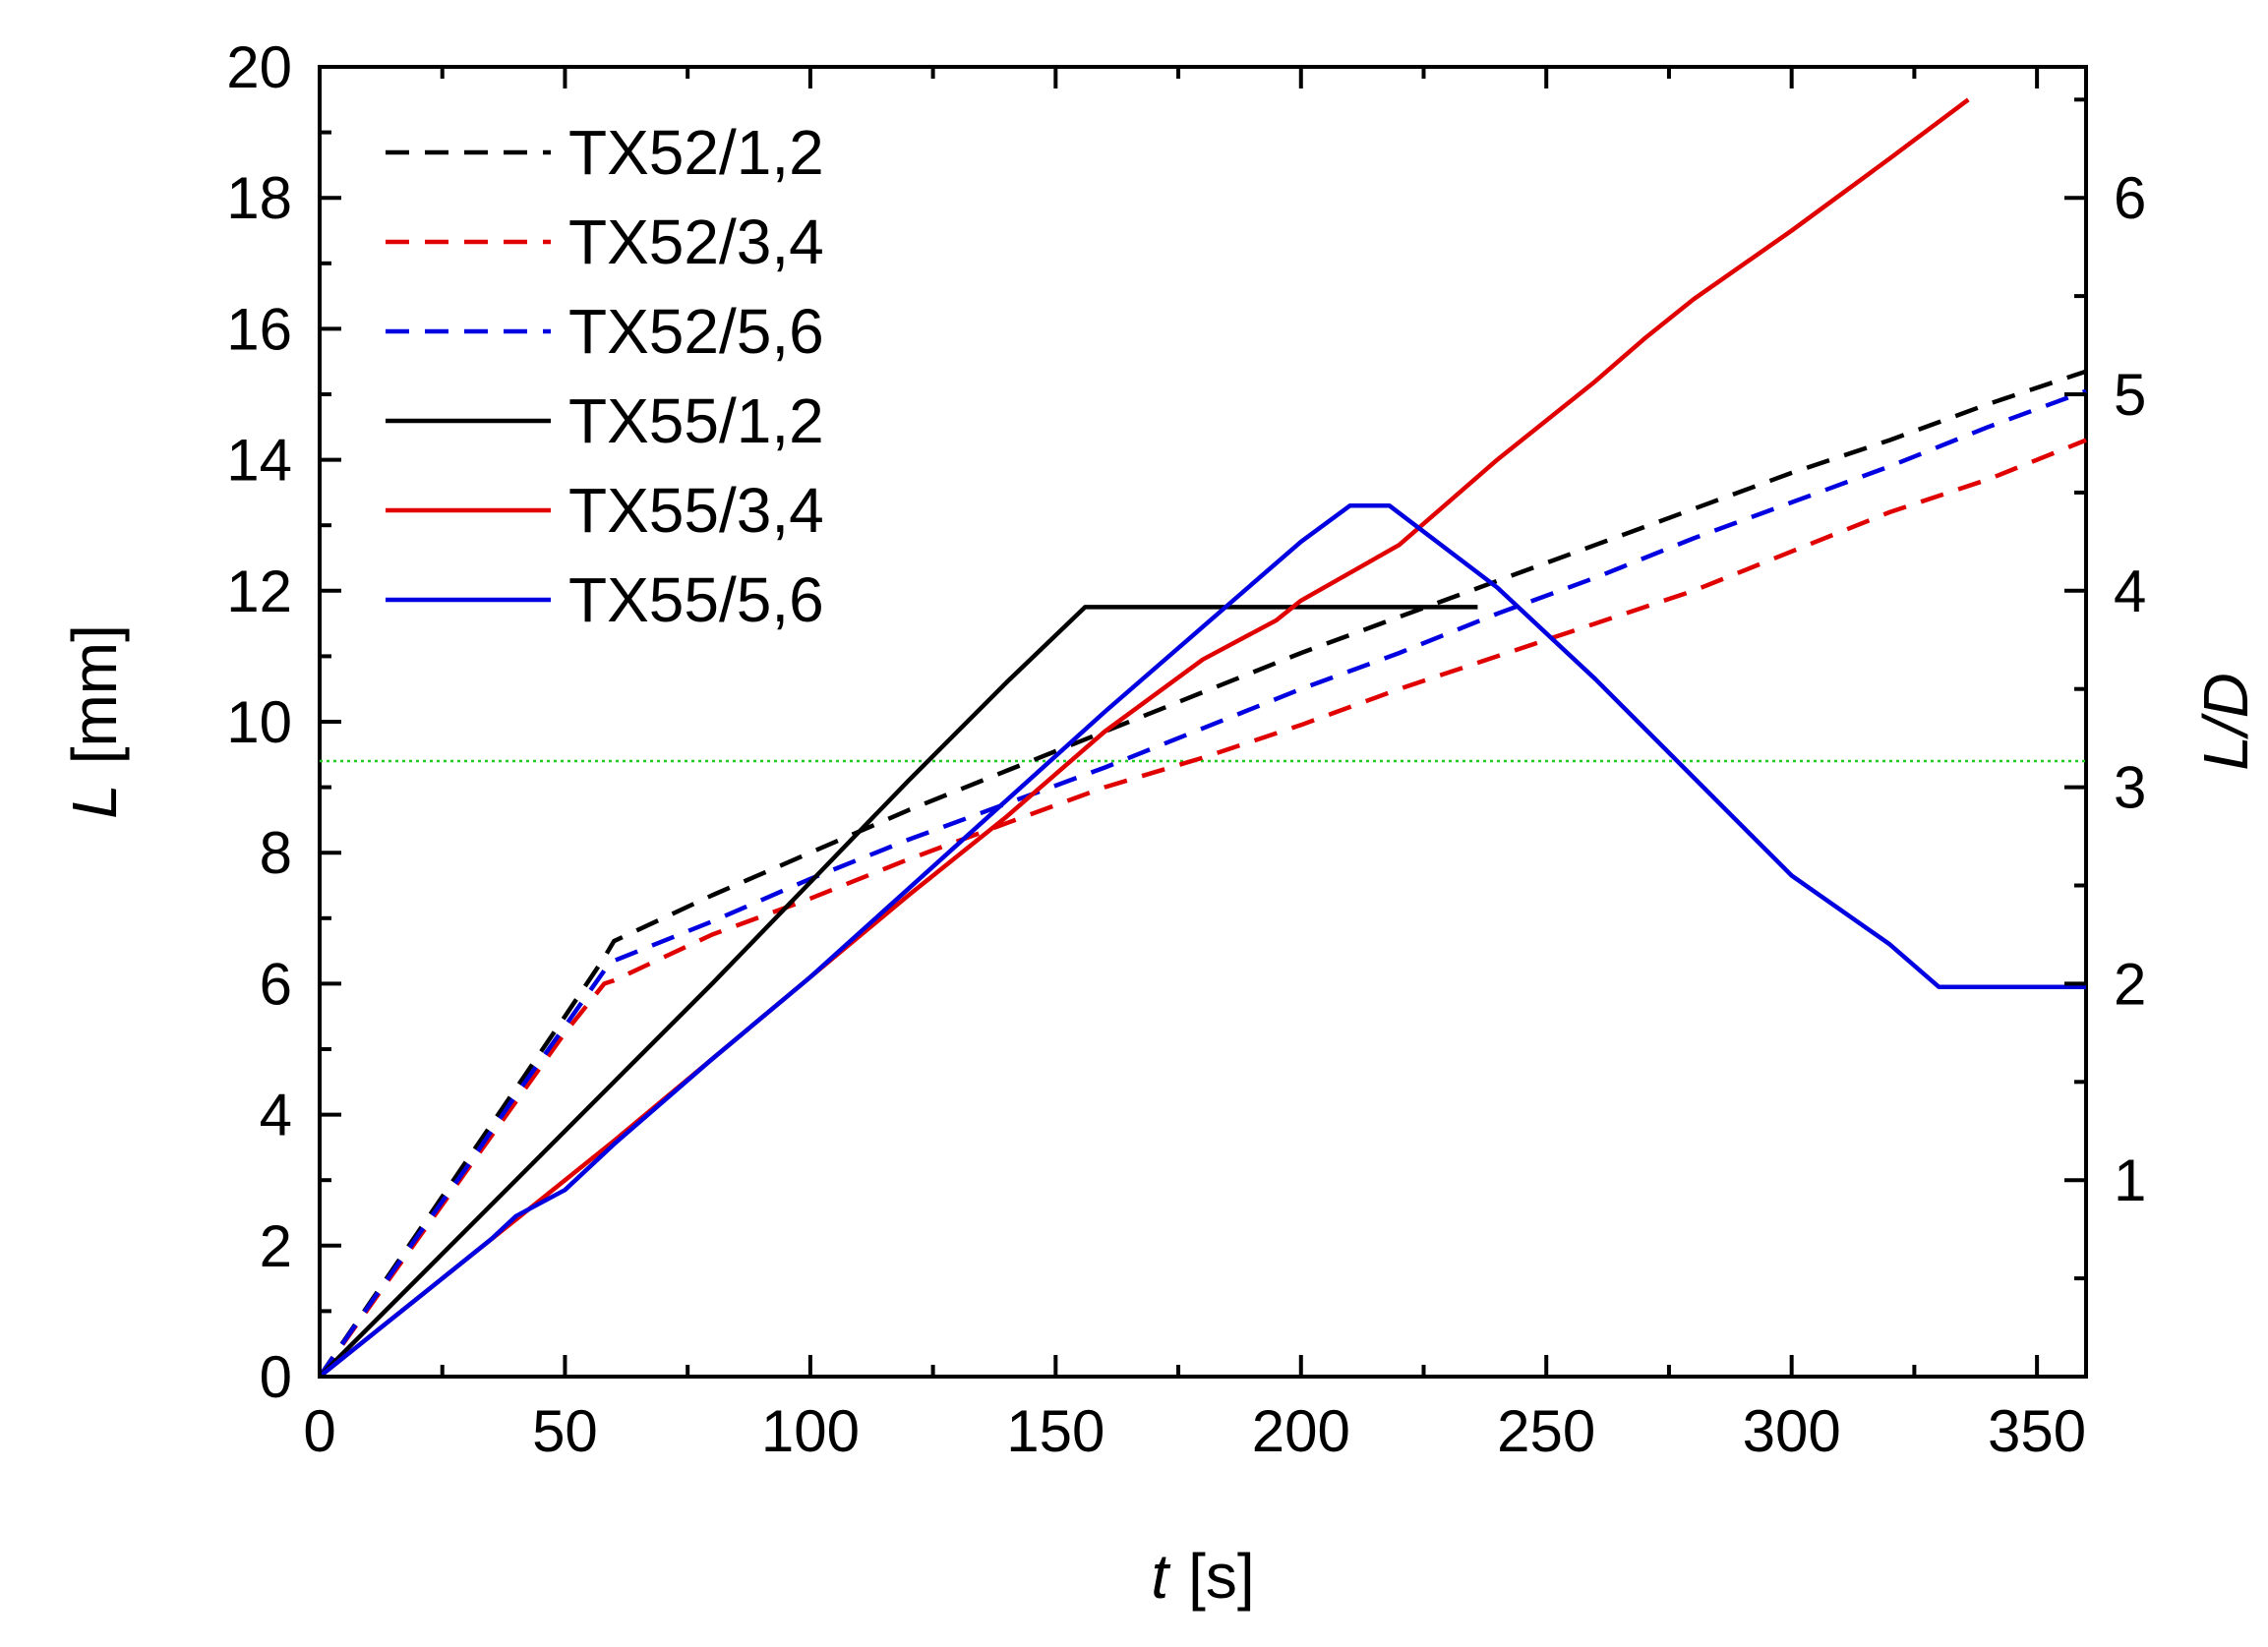  I want to click on x-axis-title: t [s], so click(1202, 1577).